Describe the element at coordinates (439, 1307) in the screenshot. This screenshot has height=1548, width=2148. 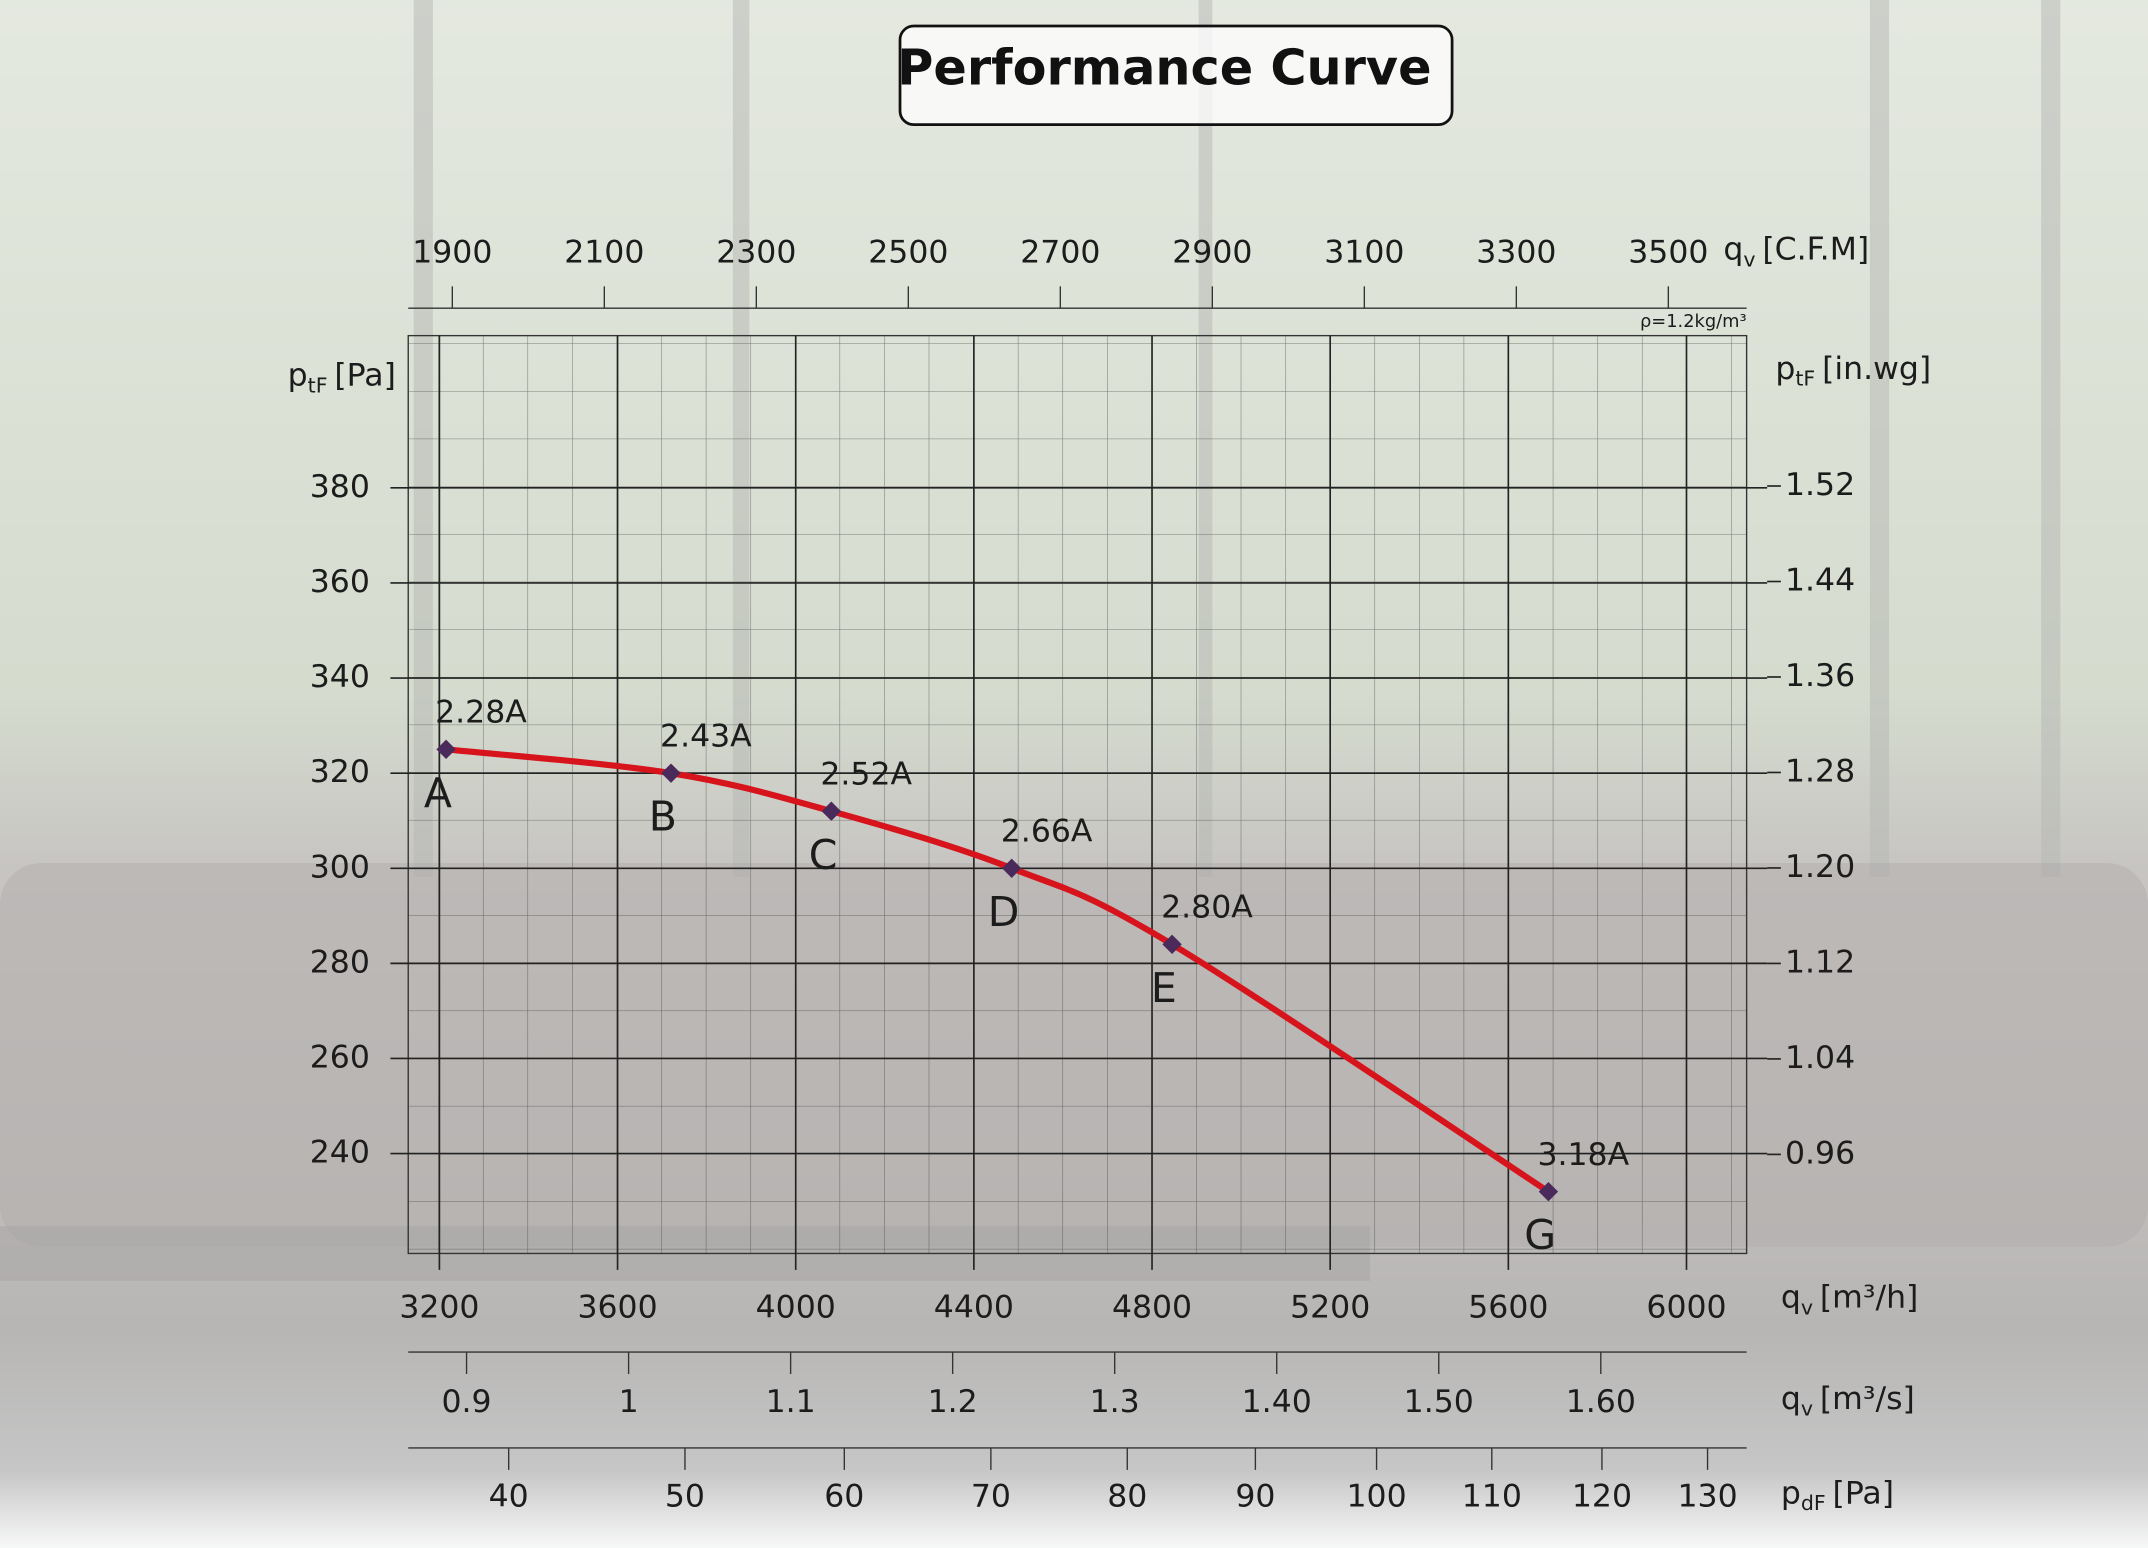
I see `x-tick-label: 3200` at that location.